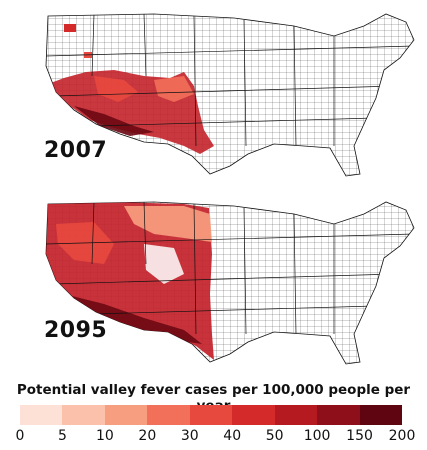 This screenshot has height=450, width=427. I want to click on legend-tick-label: 50, so click(274, 436).